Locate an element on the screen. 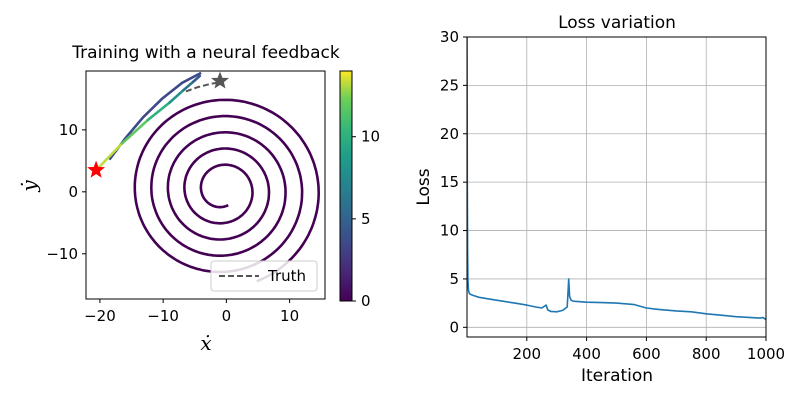 This screenshot has width=800, height=400. colorbar-tick-label: 0 is located at coordinates (366, 301).